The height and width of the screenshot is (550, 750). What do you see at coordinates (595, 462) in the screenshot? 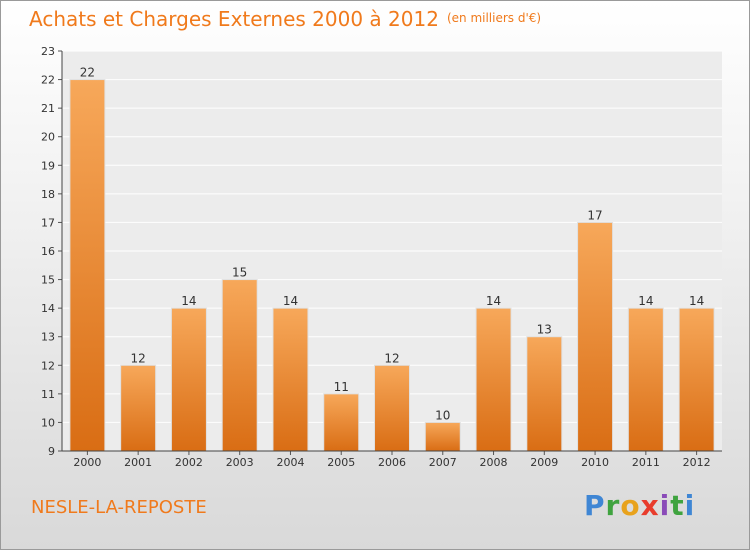
I see `x-tick-label: 2010` at bounding box center [595, 462].